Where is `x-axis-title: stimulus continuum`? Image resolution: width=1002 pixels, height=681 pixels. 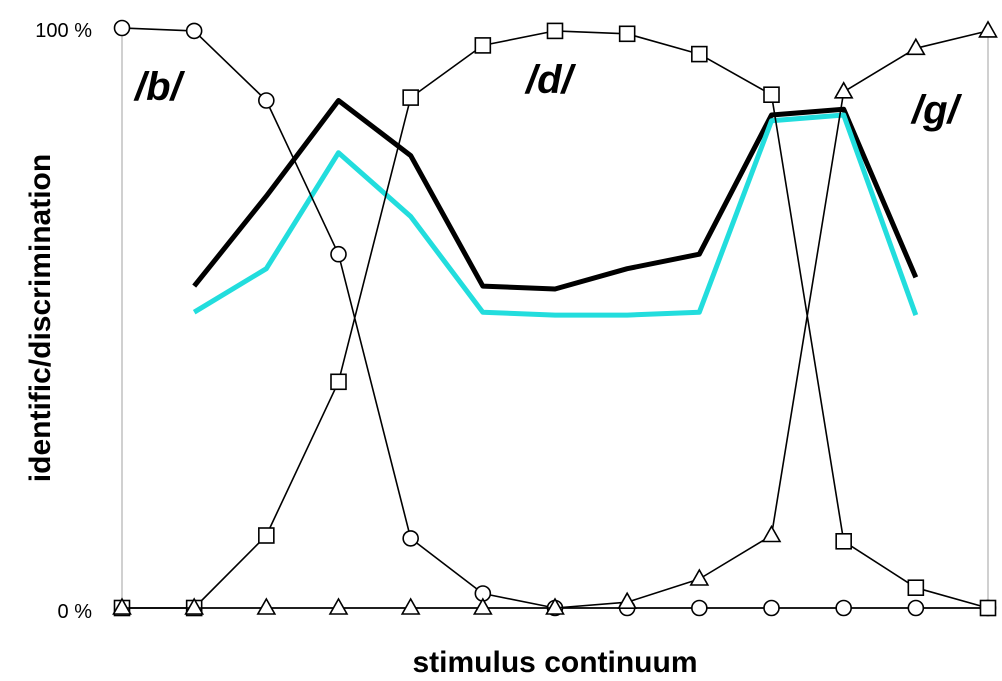 x-axis-title: stimulus continuum is located at coordinates (555, 662).